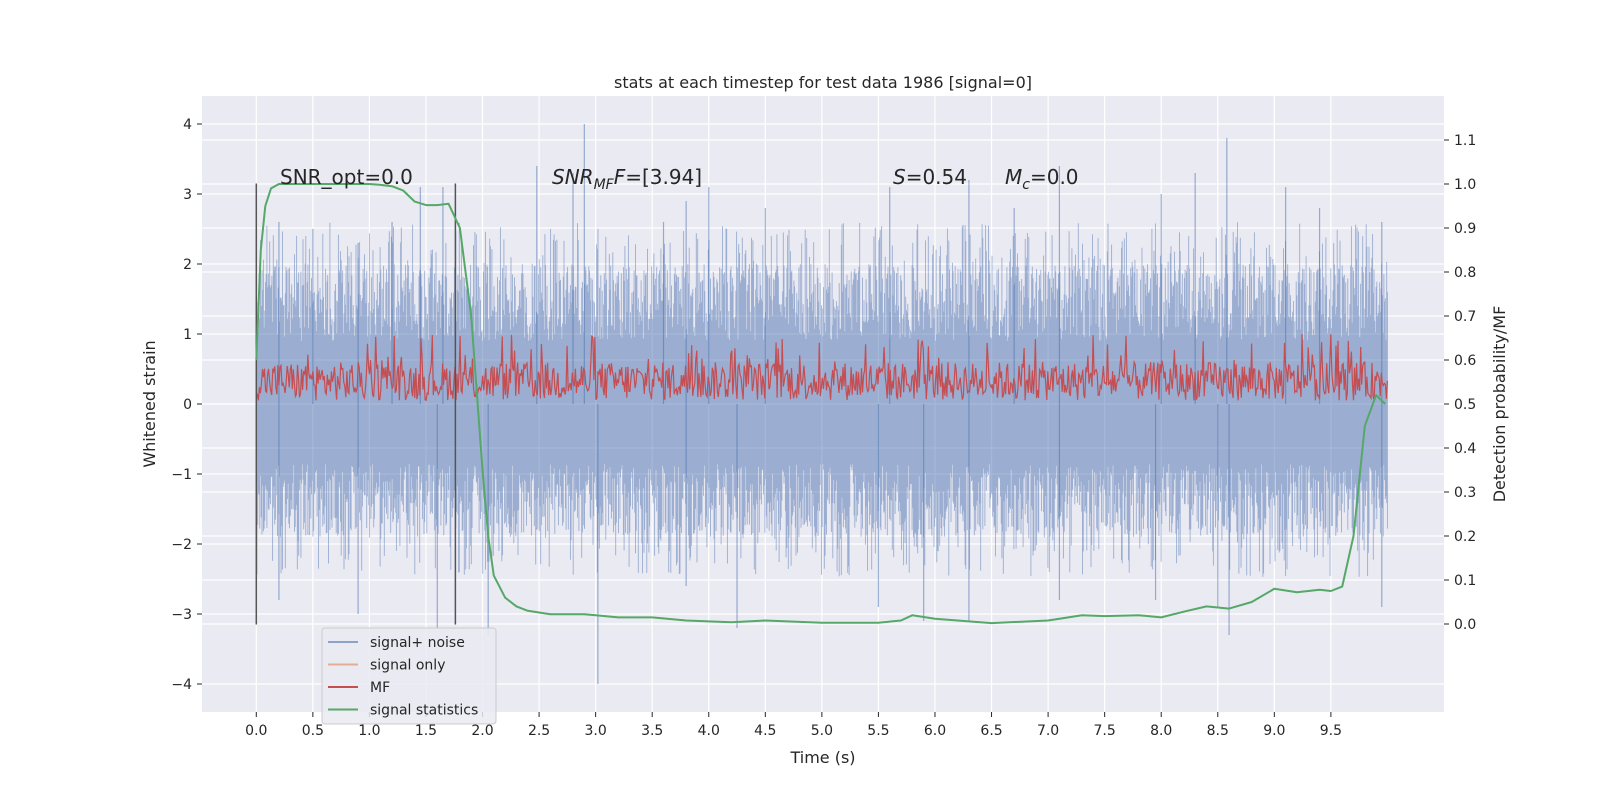 The width and height of the screenshot is (1600, 800). I want to click on y2-tick-label: 0.6, so click(1465, 361).